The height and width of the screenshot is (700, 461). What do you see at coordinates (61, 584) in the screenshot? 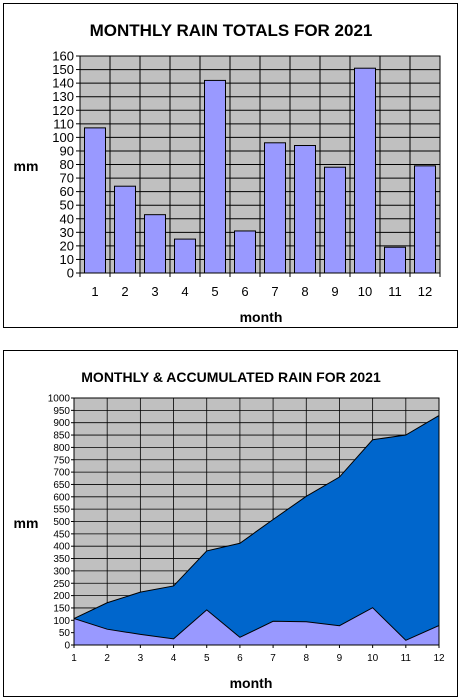
I see `y-tick-label: 250` at bounding box center [61, 584].